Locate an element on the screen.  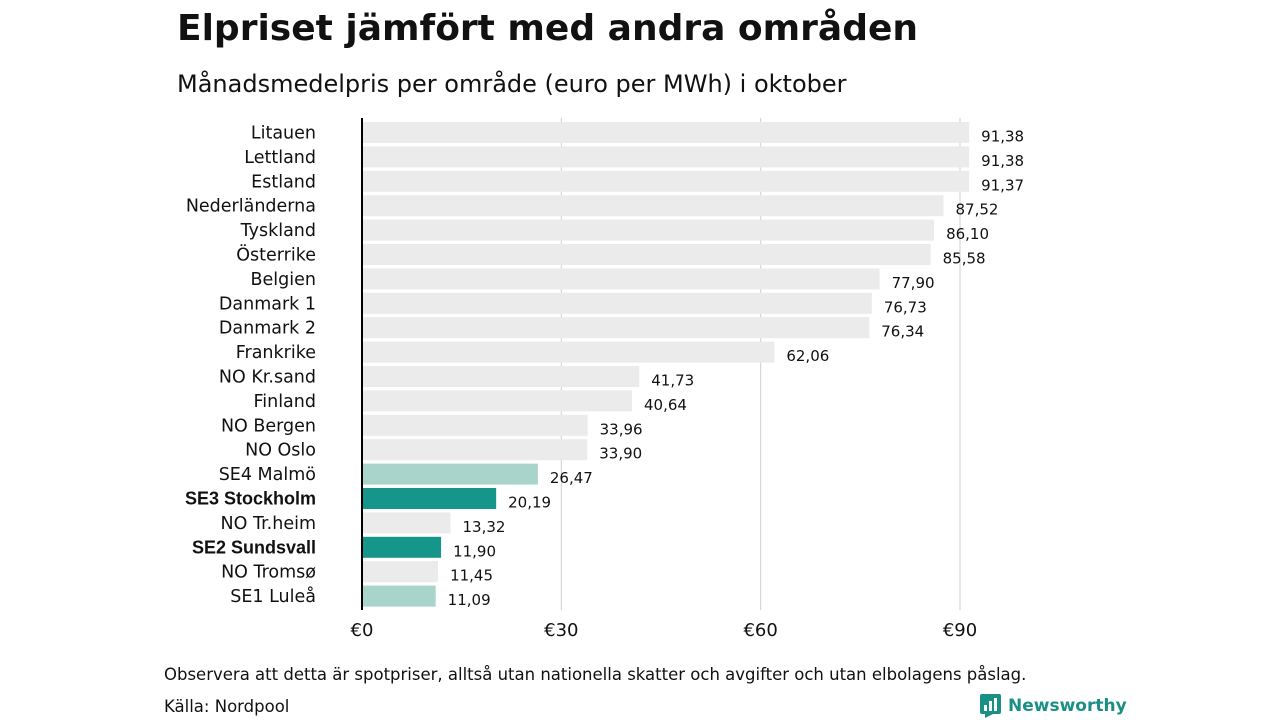
category-label: NO Oslo is located at coordinates (280, 451).